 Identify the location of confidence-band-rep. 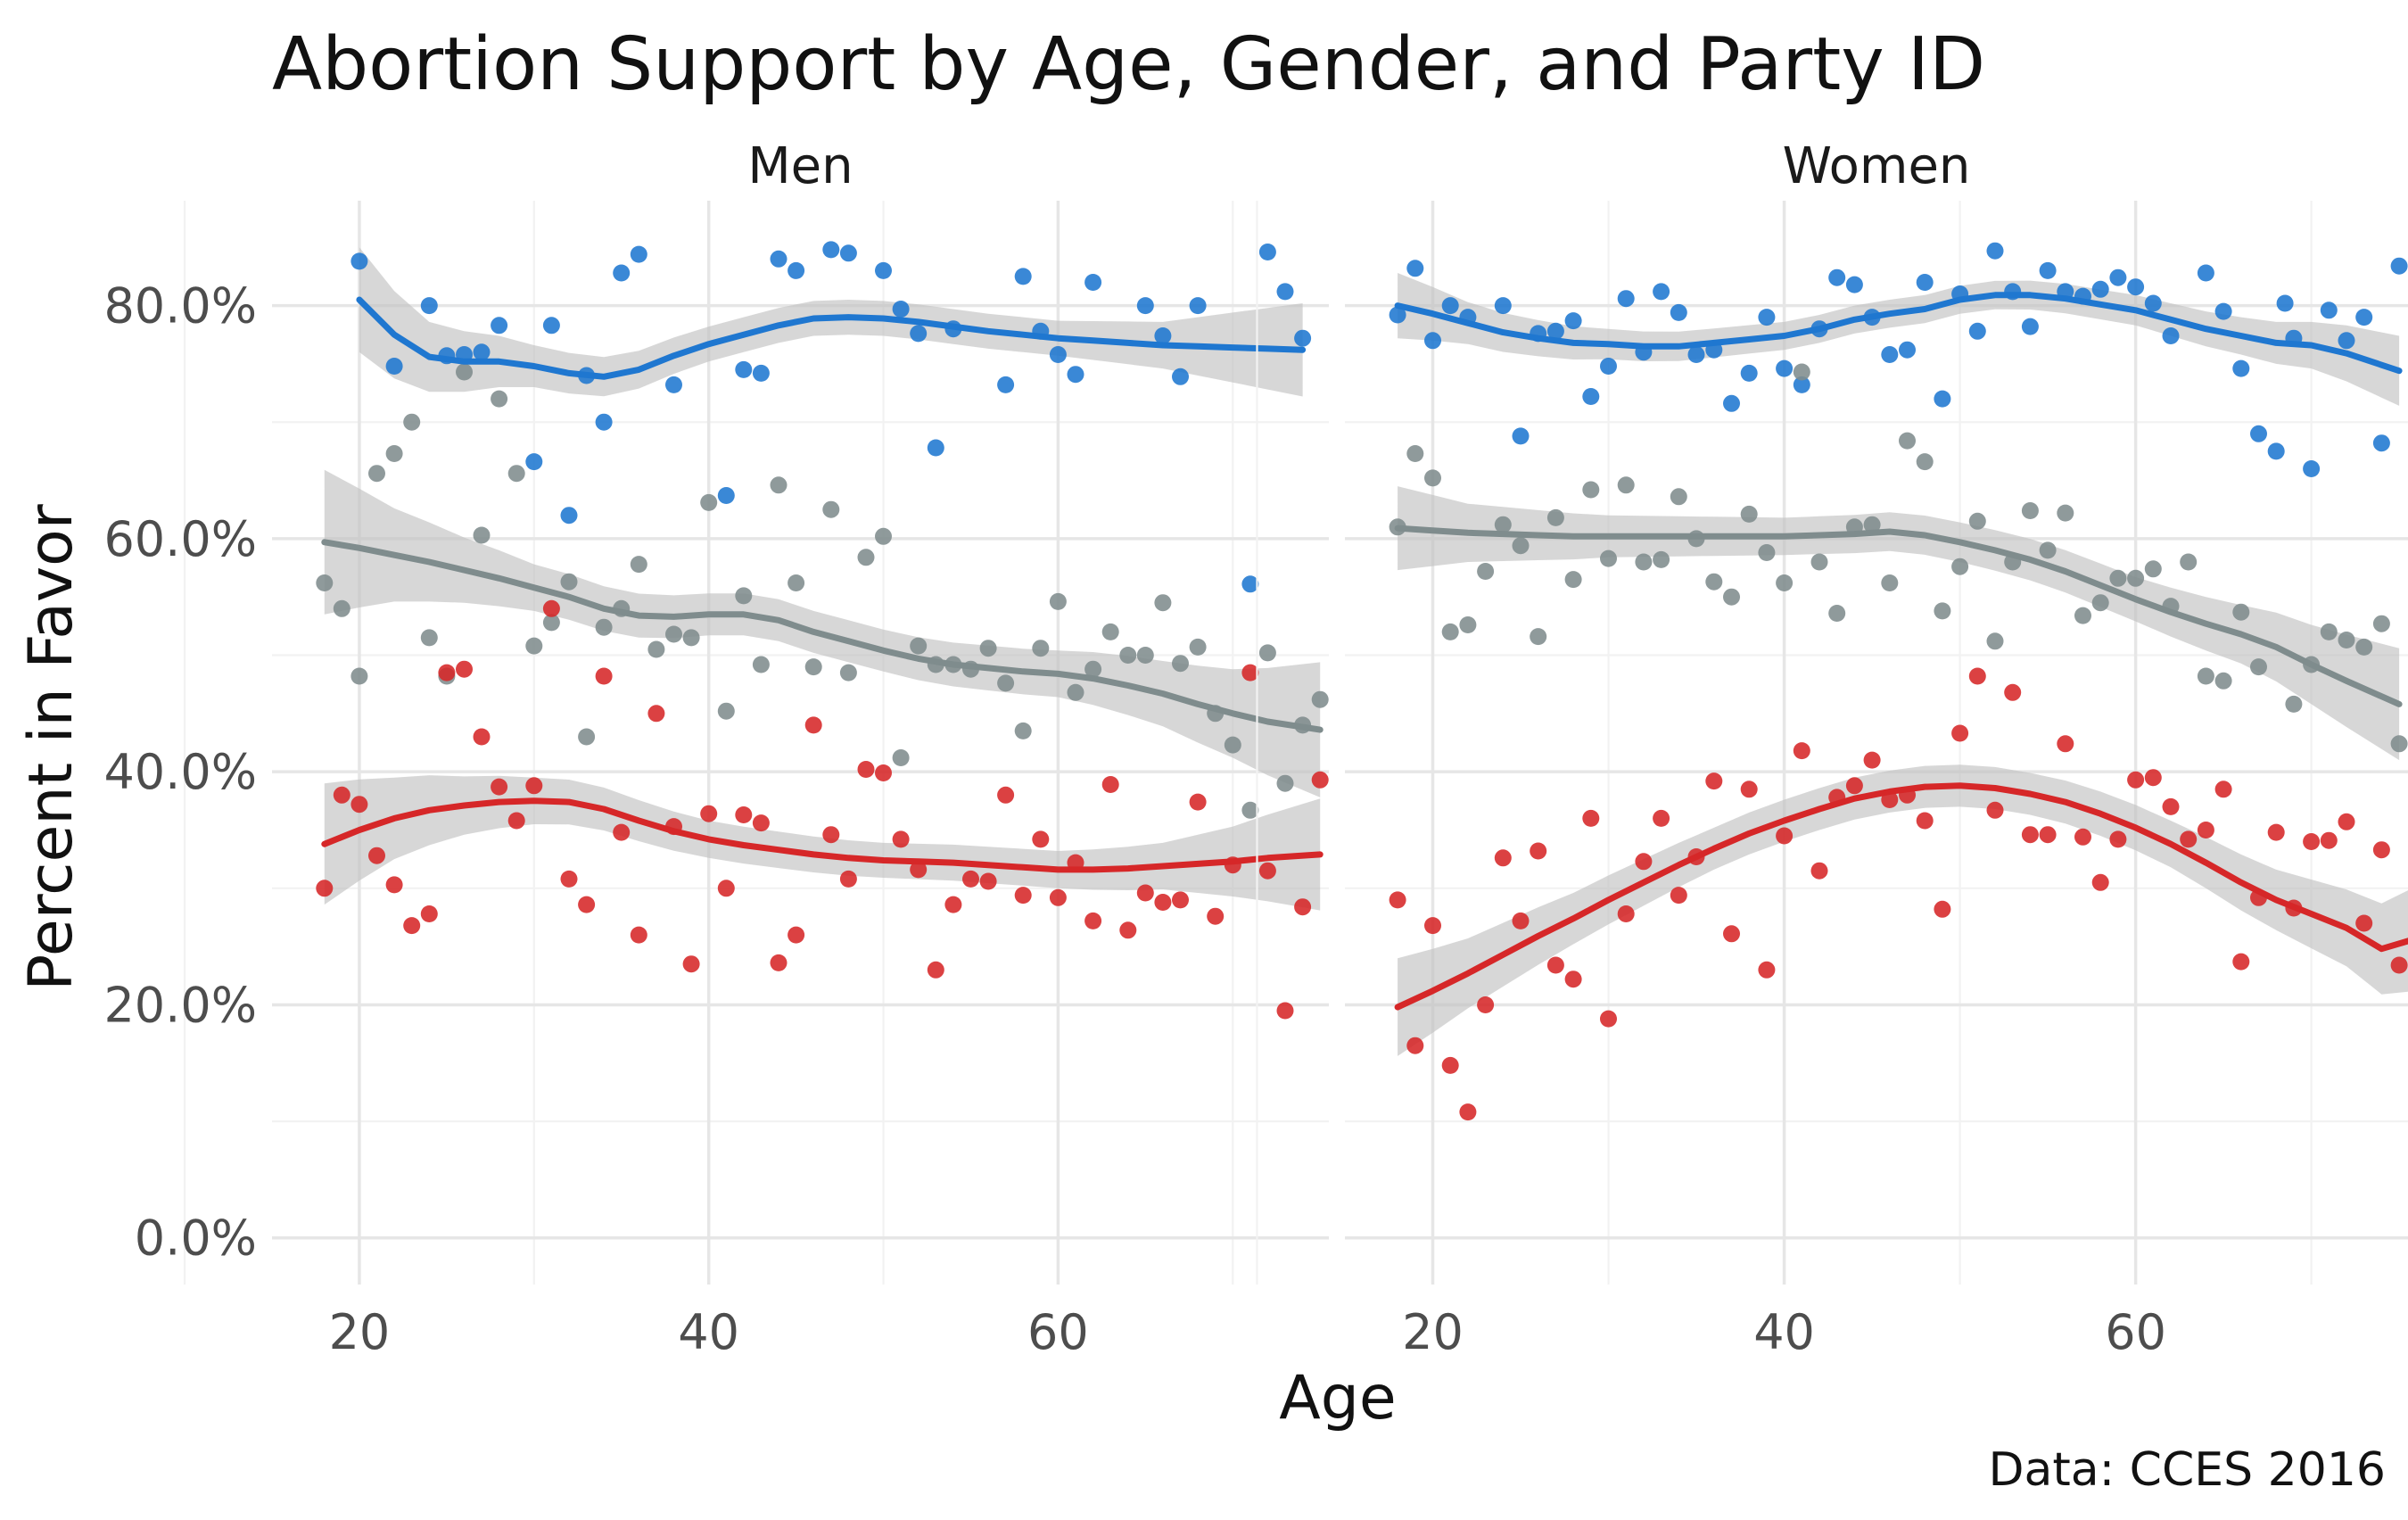
(1903, 910).